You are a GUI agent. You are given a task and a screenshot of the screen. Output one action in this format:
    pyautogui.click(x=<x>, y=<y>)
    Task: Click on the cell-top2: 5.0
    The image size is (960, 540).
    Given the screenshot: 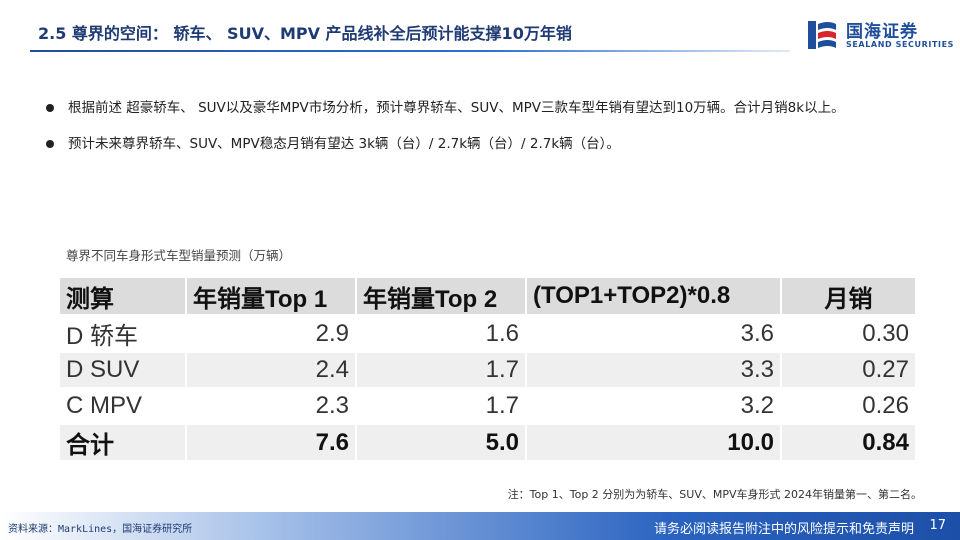 What is the action you would take?
    pyautogui.click(x=440, y=441)
    